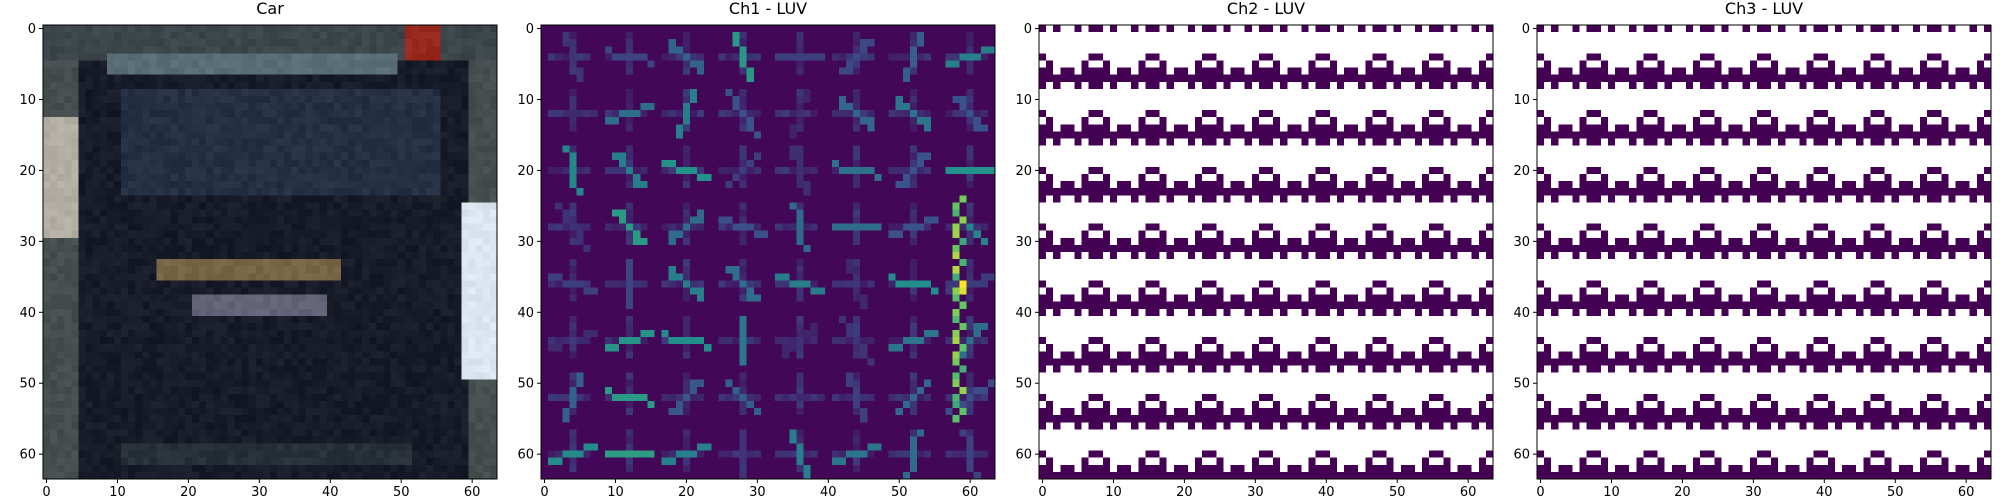  I want to click on panel-1-title: Car, so click(270, 9).